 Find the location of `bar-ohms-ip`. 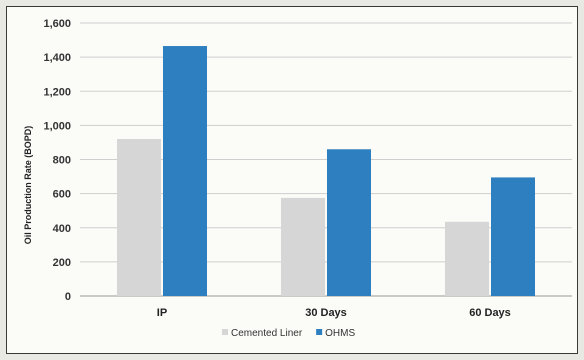

bar-ohms-ip is located at coordinates (185, 171).